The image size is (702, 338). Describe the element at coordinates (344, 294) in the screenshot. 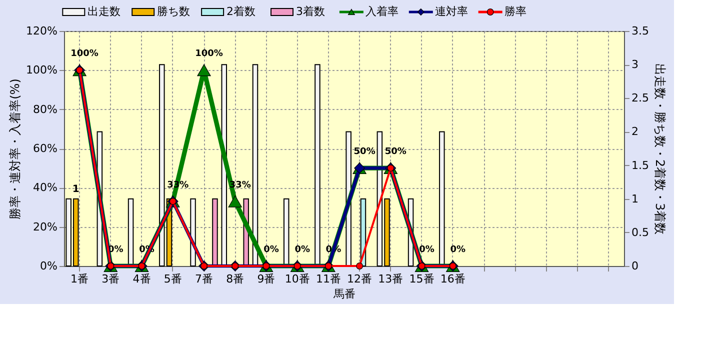

I see `x-axis-title: 馬番` at that location.